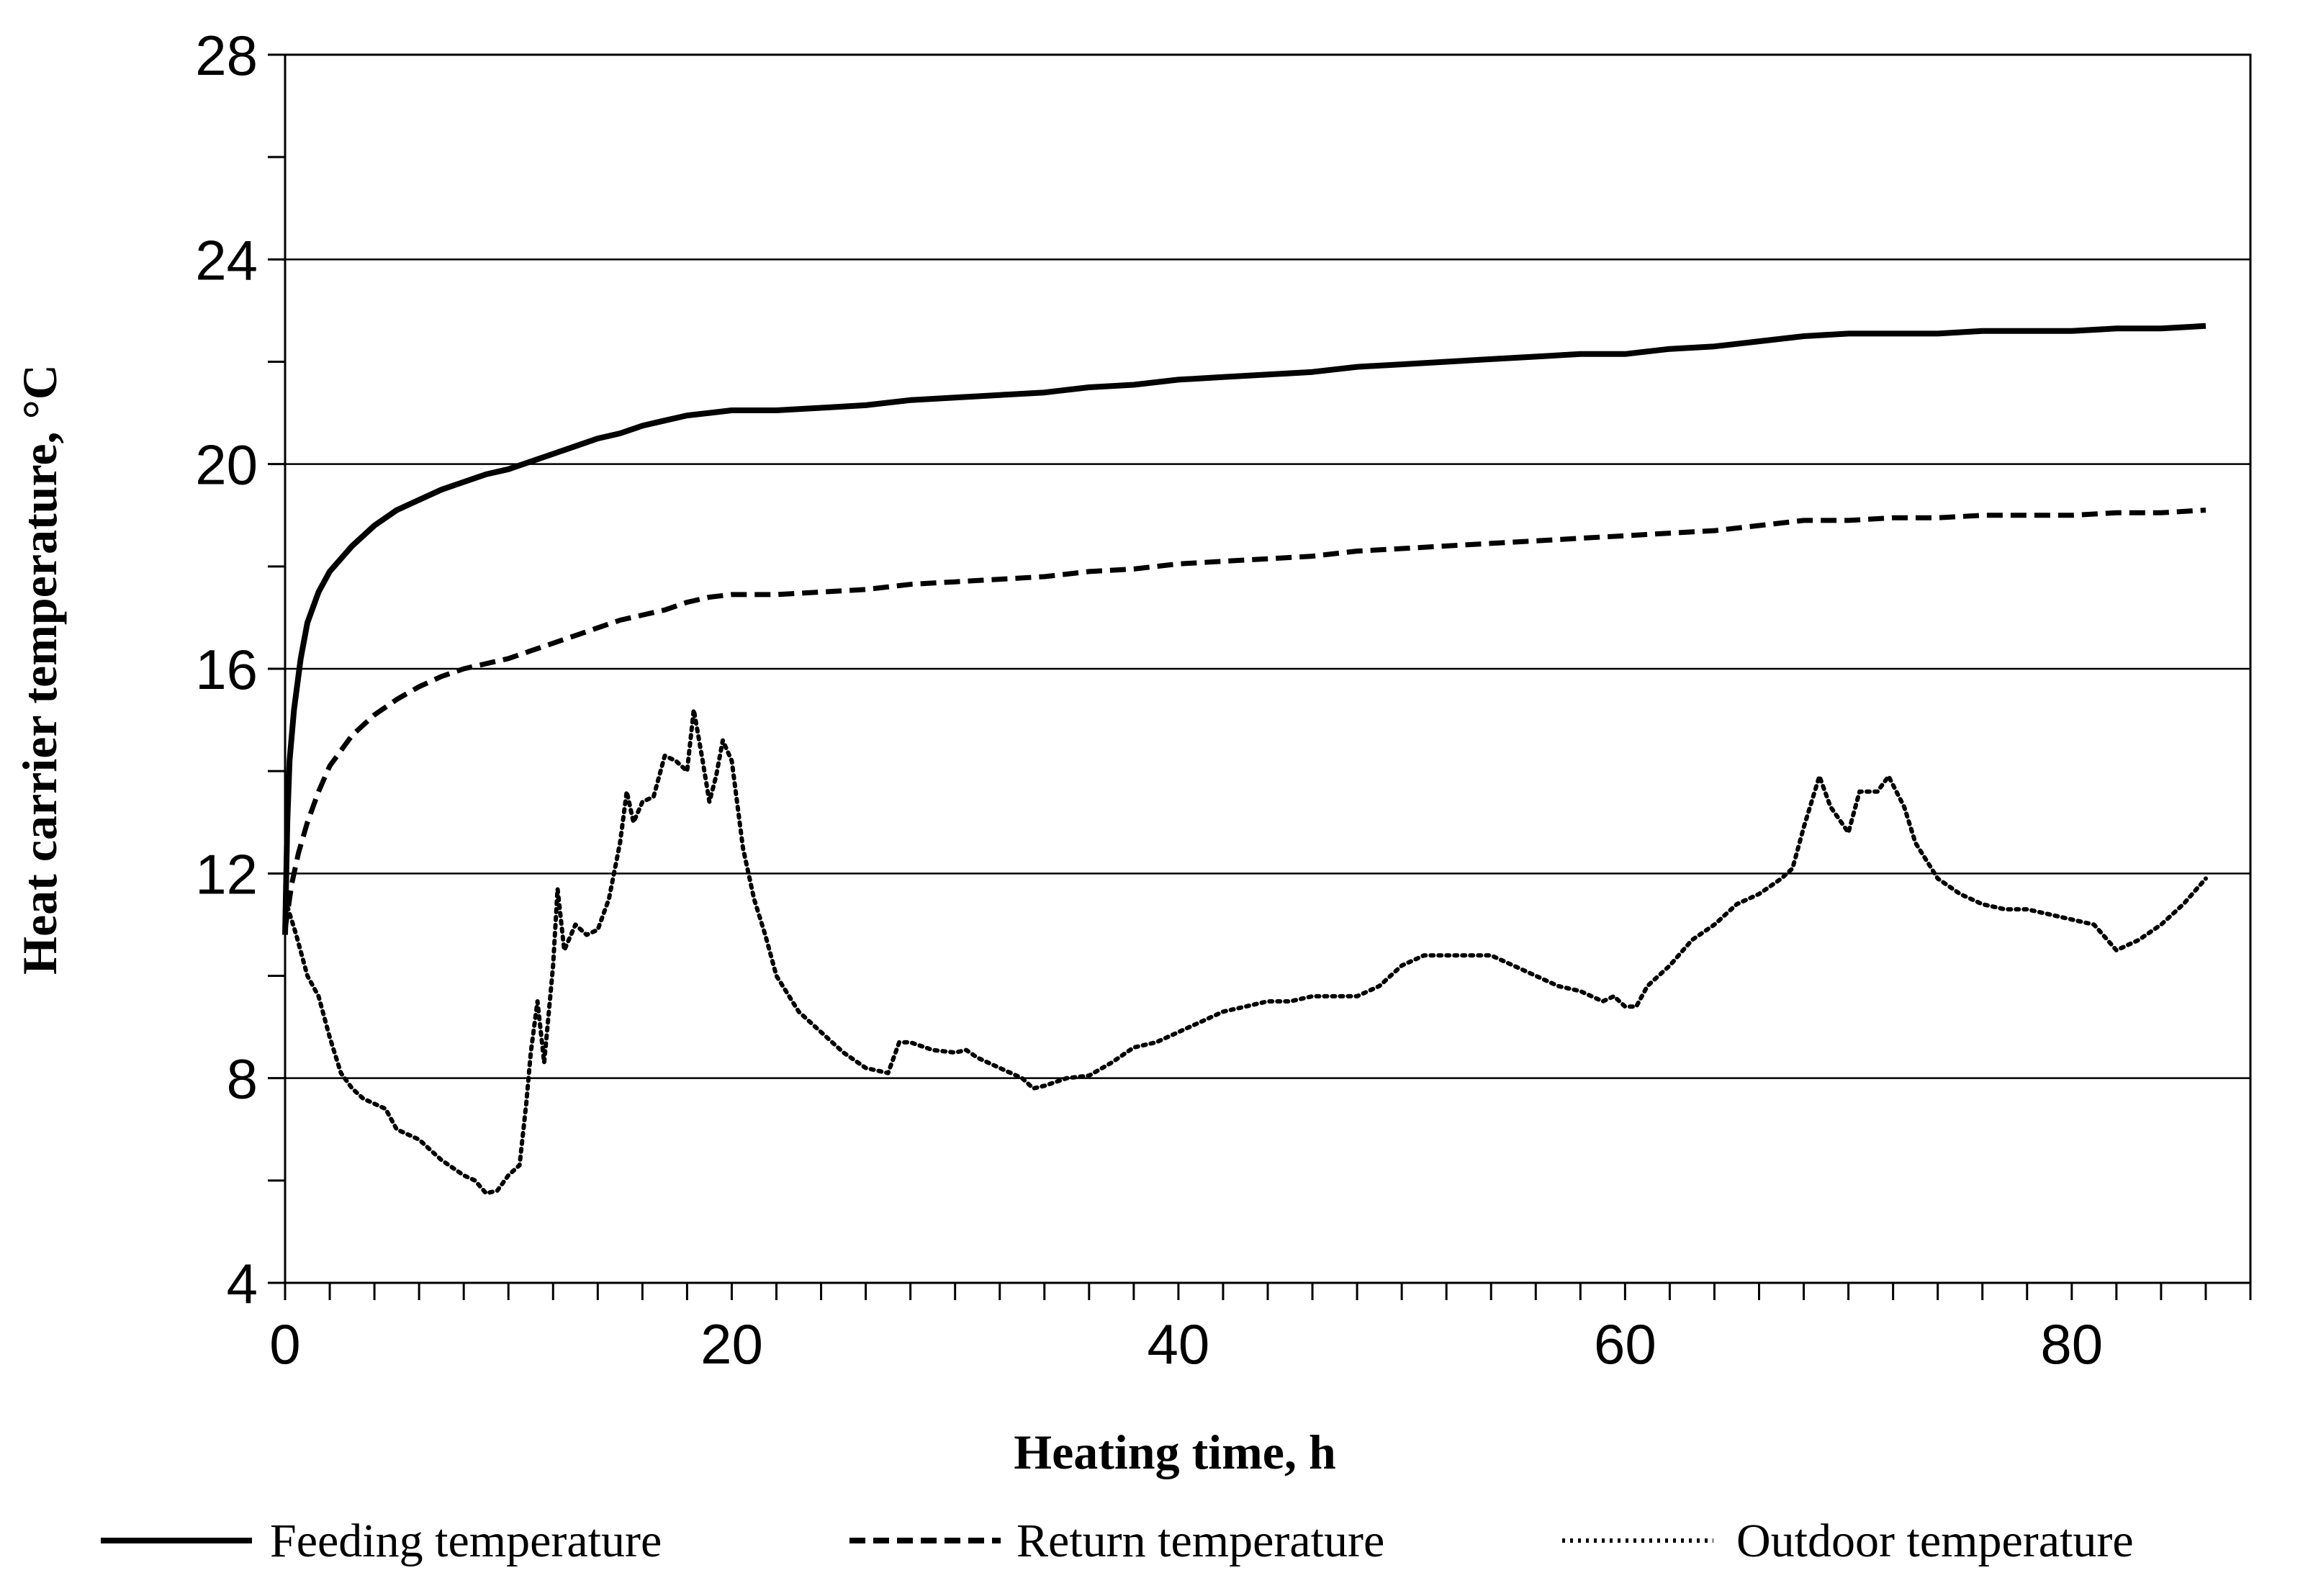  I want to click on legend-item-feeding: Feeding temperature, so click(381, 1541).